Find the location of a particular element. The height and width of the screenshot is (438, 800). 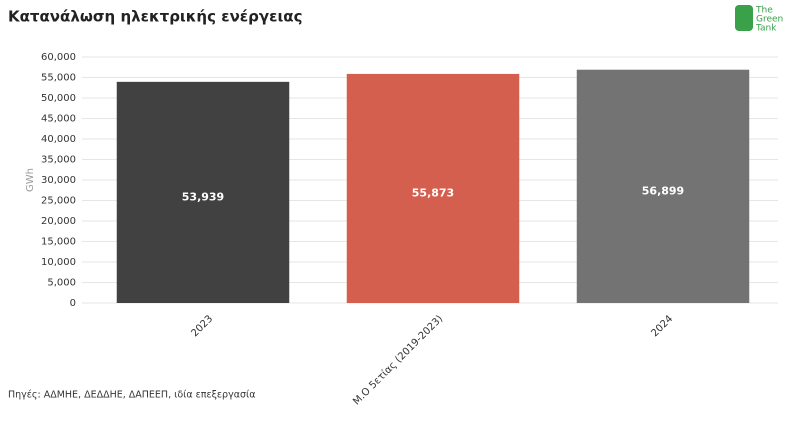

value-label: 56,899 is located at coordinates (663, 190).